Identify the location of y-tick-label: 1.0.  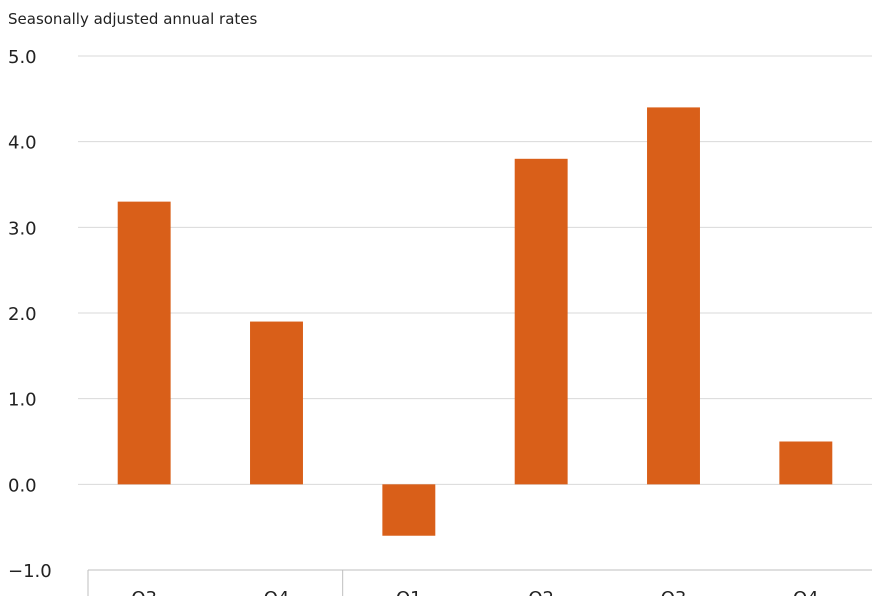
(22, 400).